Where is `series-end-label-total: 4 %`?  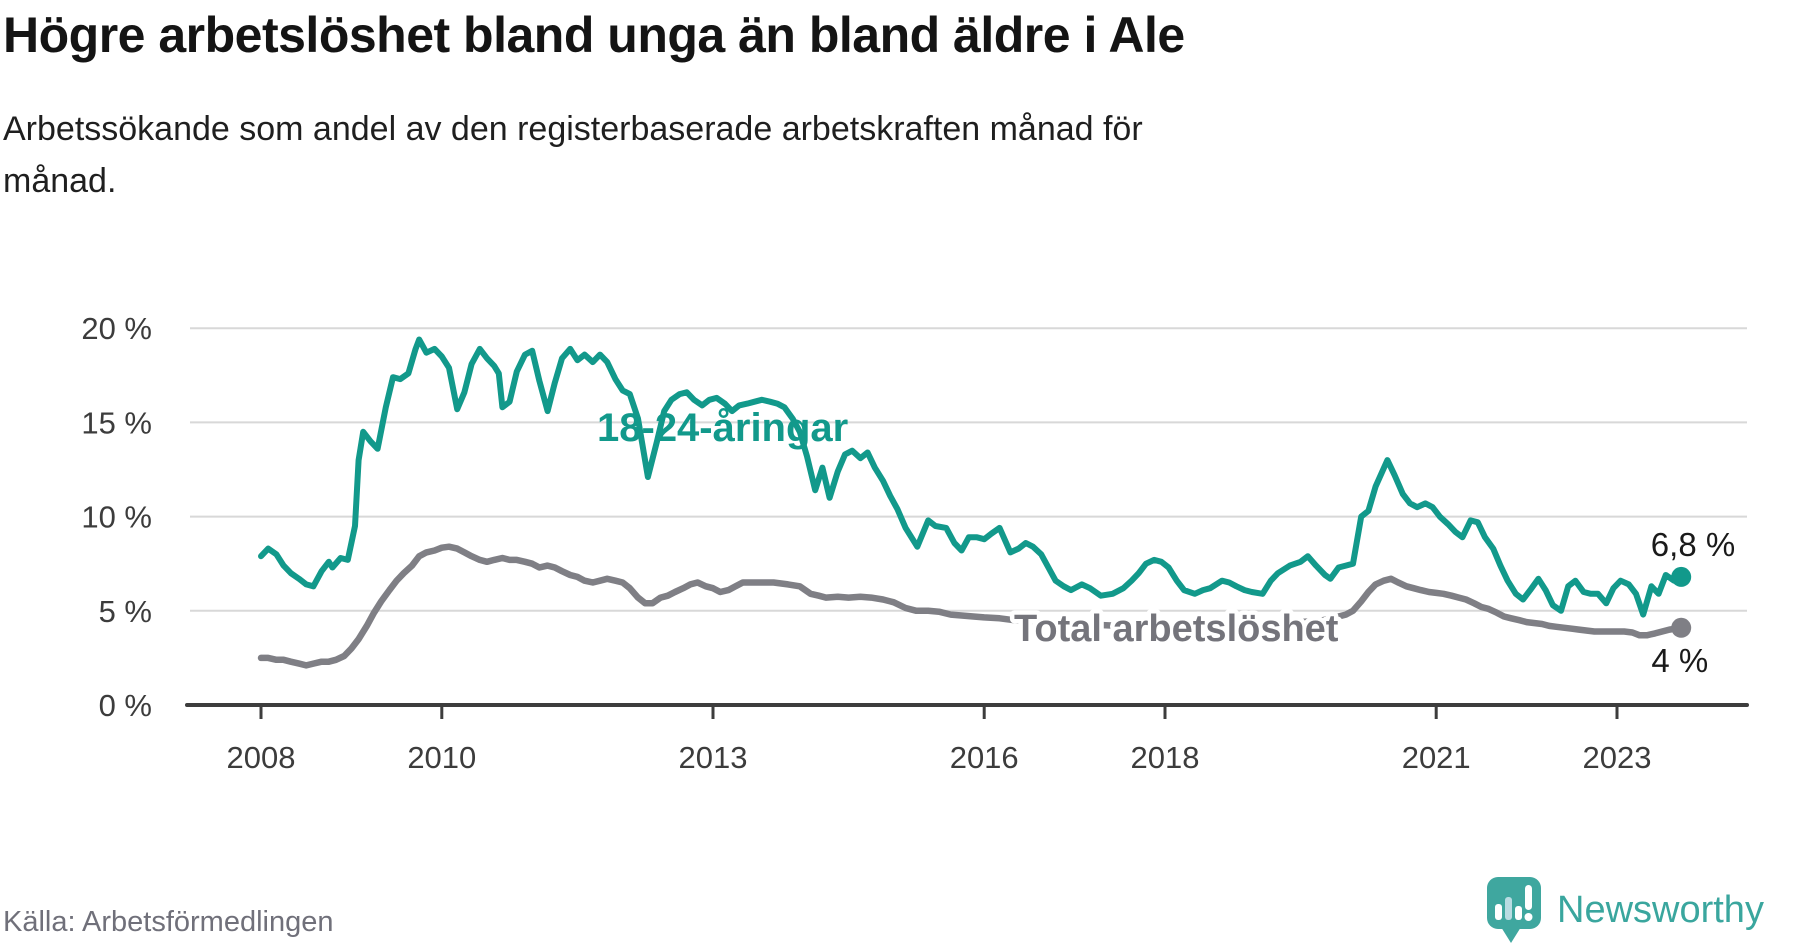 series-end-label-total: 4 % is located at coordinates (1679, 660).